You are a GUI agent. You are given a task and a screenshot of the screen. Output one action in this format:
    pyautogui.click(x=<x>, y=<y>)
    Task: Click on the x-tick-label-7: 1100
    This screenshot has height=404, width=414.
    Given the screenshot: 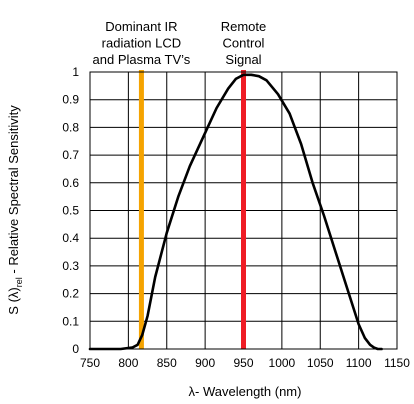 What is the action you would take?
    pyautogui.click(x=359, y=363)
    